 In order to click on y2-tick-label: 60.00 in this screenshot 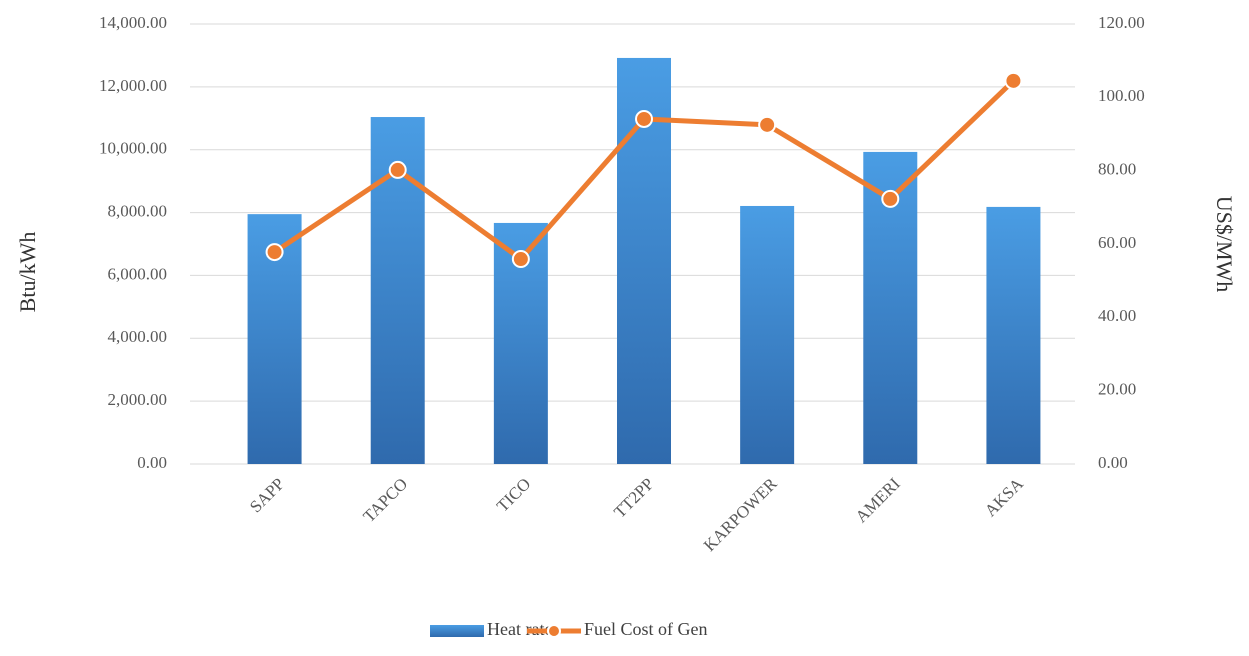, I will do `click(1117, 242)`.